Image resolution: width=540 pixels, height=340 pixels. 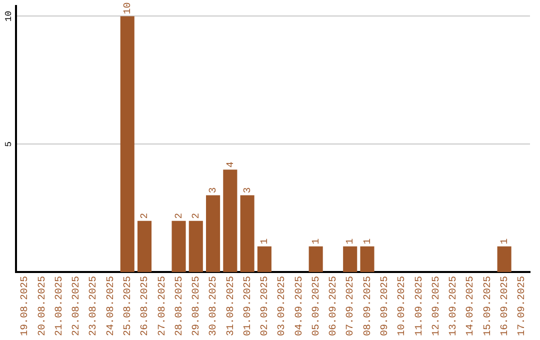 What do you see at coordinates (402, 306) in the screenshot?
I see `x-tick-label: 10.09.2025` at bounding box center [402, 306].